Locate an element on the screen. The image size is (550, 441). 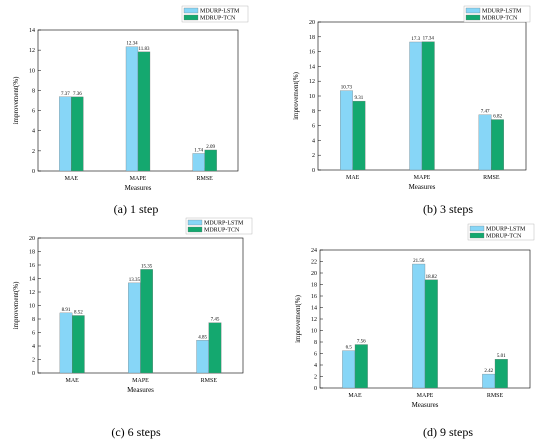
data-label: 7.56 is located at coordinates (361, 342).